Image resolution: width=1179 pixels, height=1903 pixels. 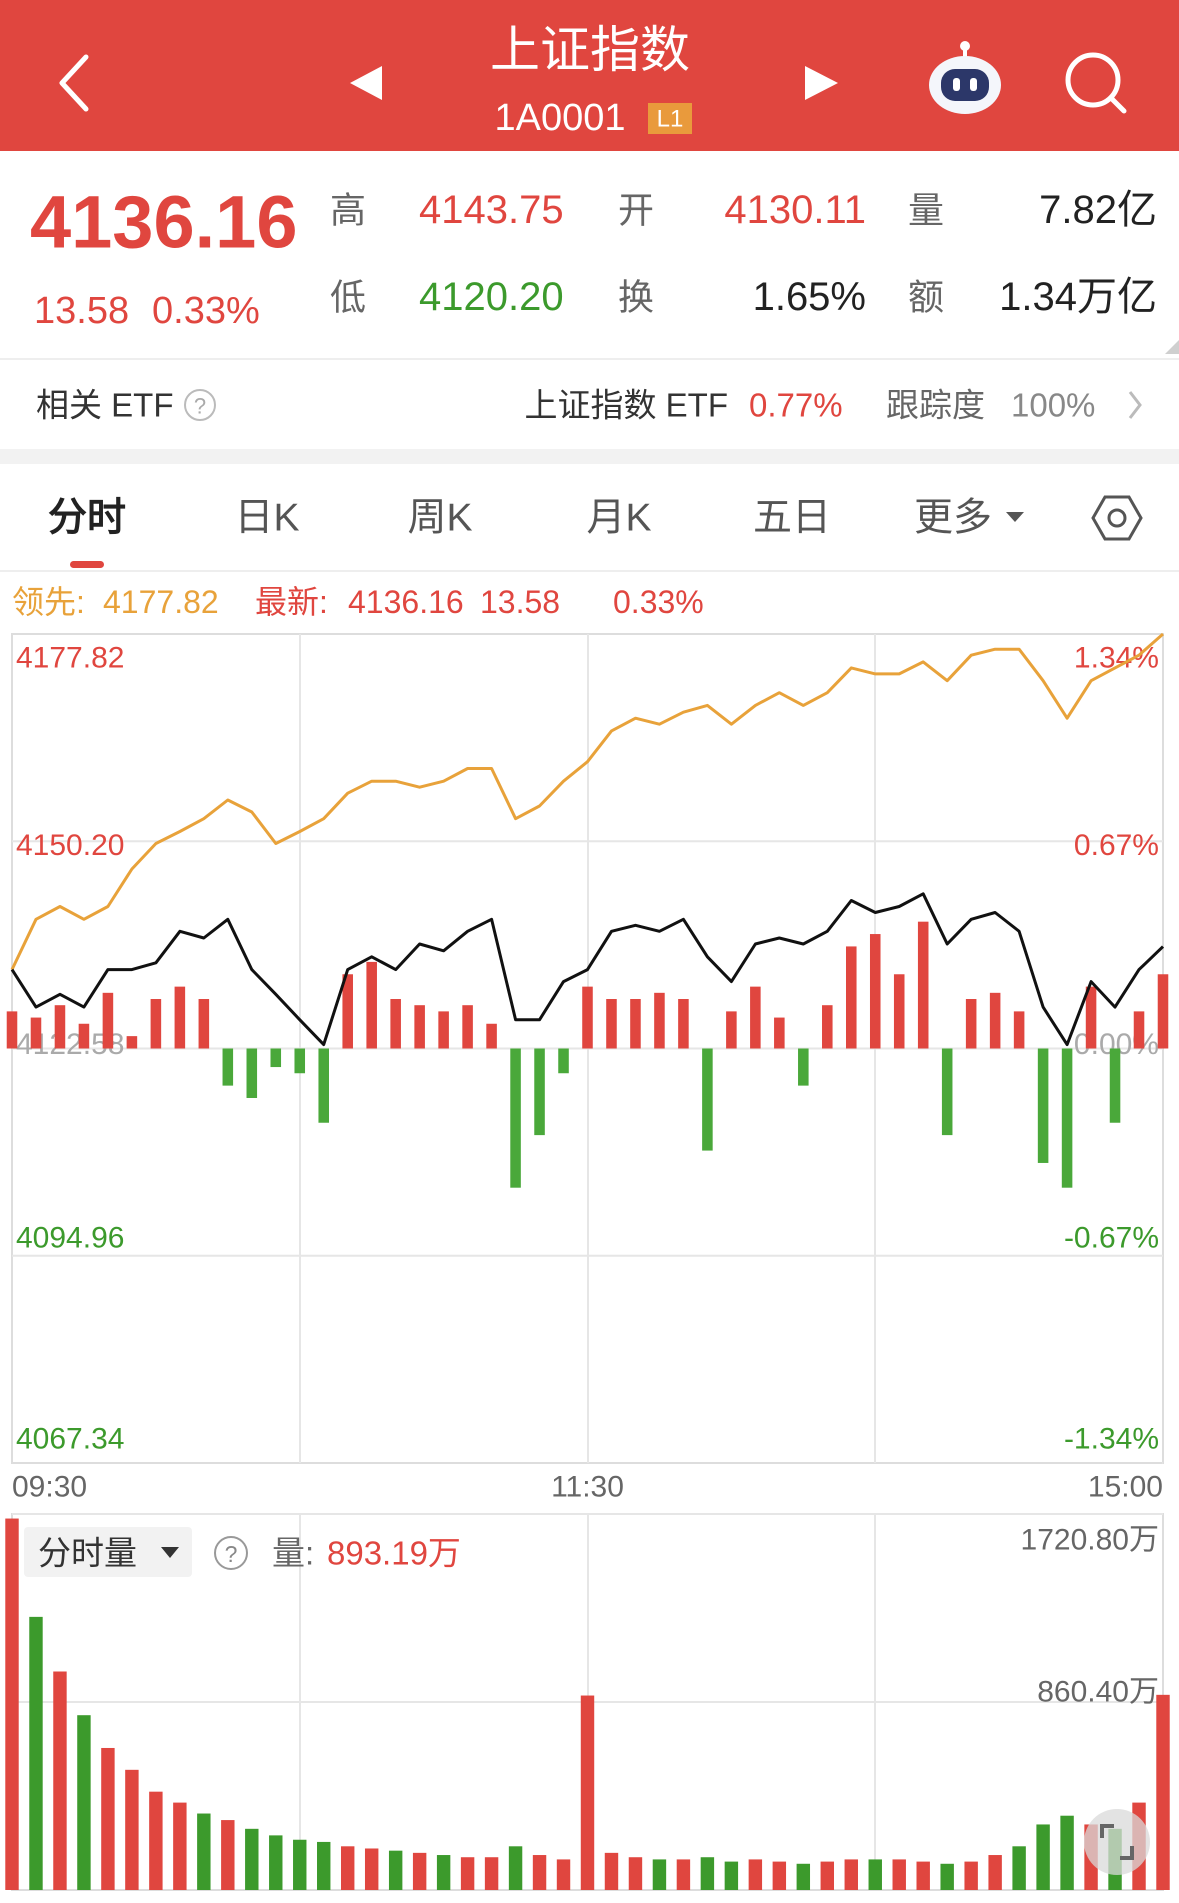 What do you see at coordinates (926, 297) in the screenshot?
I see `field-label: 额` at bounding box center [926, 297].